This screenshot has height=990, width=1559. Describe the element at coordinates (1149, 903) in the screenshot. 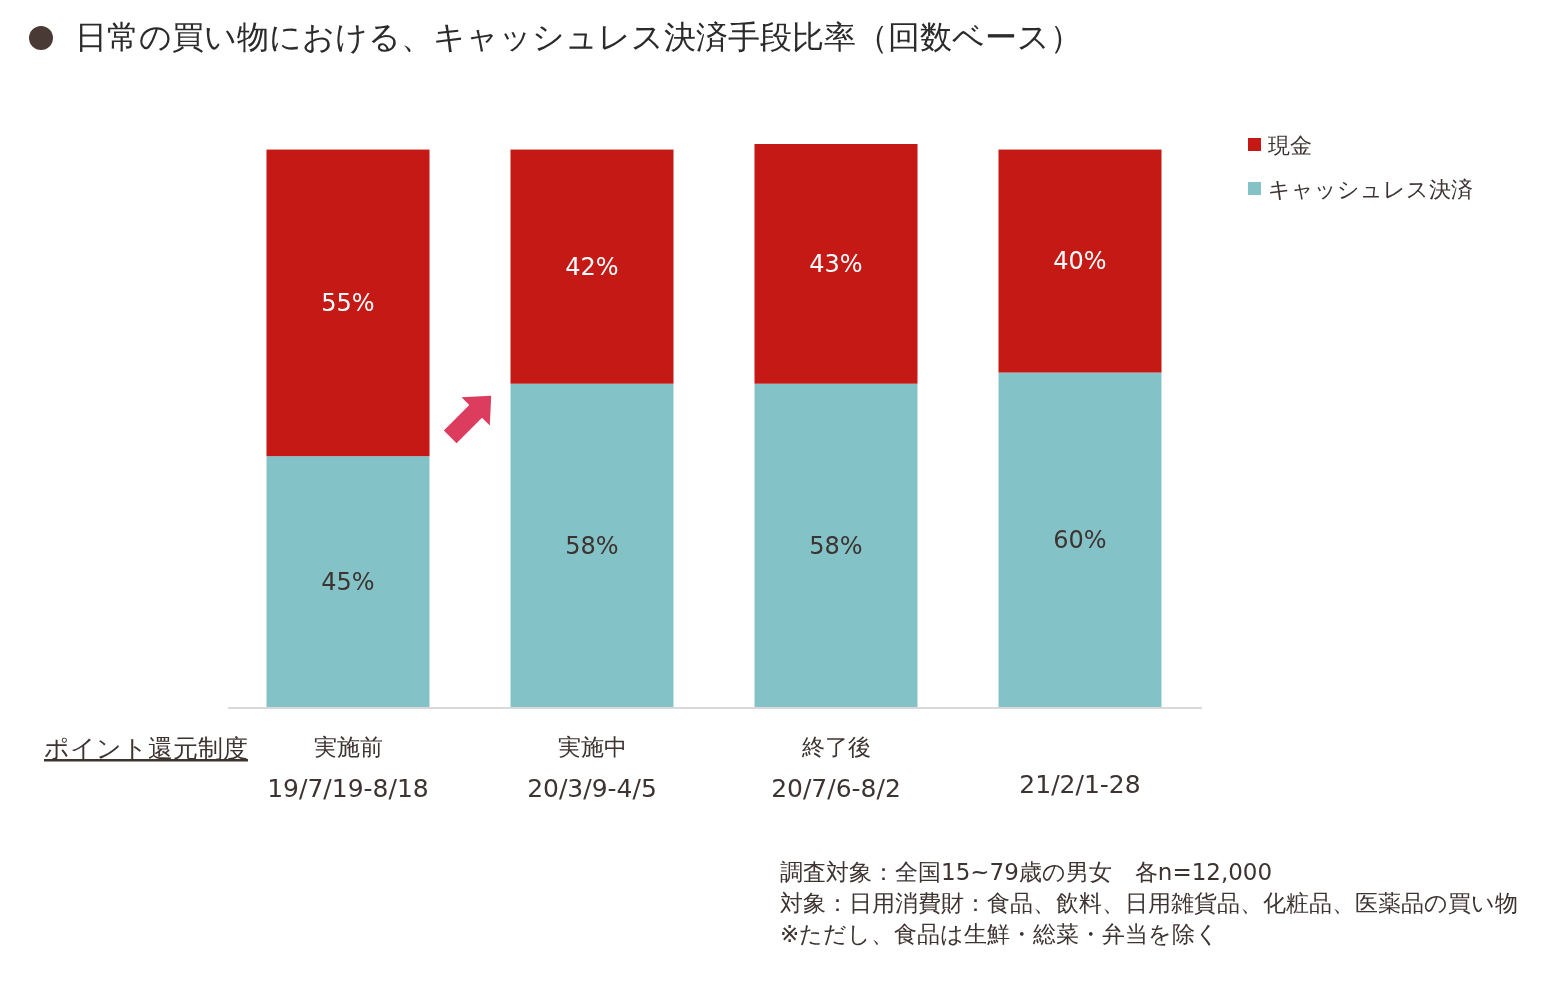

I see `text: 対象：日用消費財：食品、飲料、日用雑貨品、化粧品、医薬品の買い物` at that location.